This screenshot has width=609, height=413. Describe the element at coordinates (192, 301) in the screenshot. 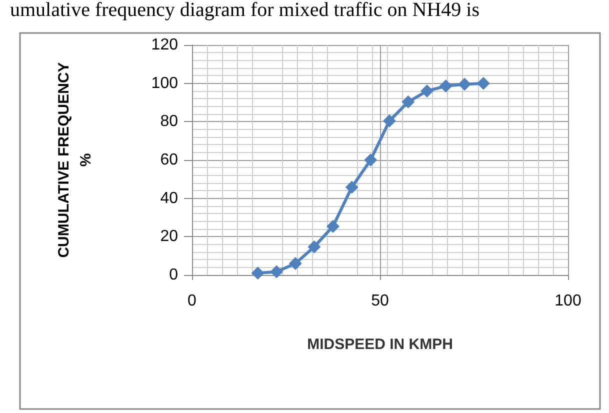

I see `x-tick-label: 0` at that location.